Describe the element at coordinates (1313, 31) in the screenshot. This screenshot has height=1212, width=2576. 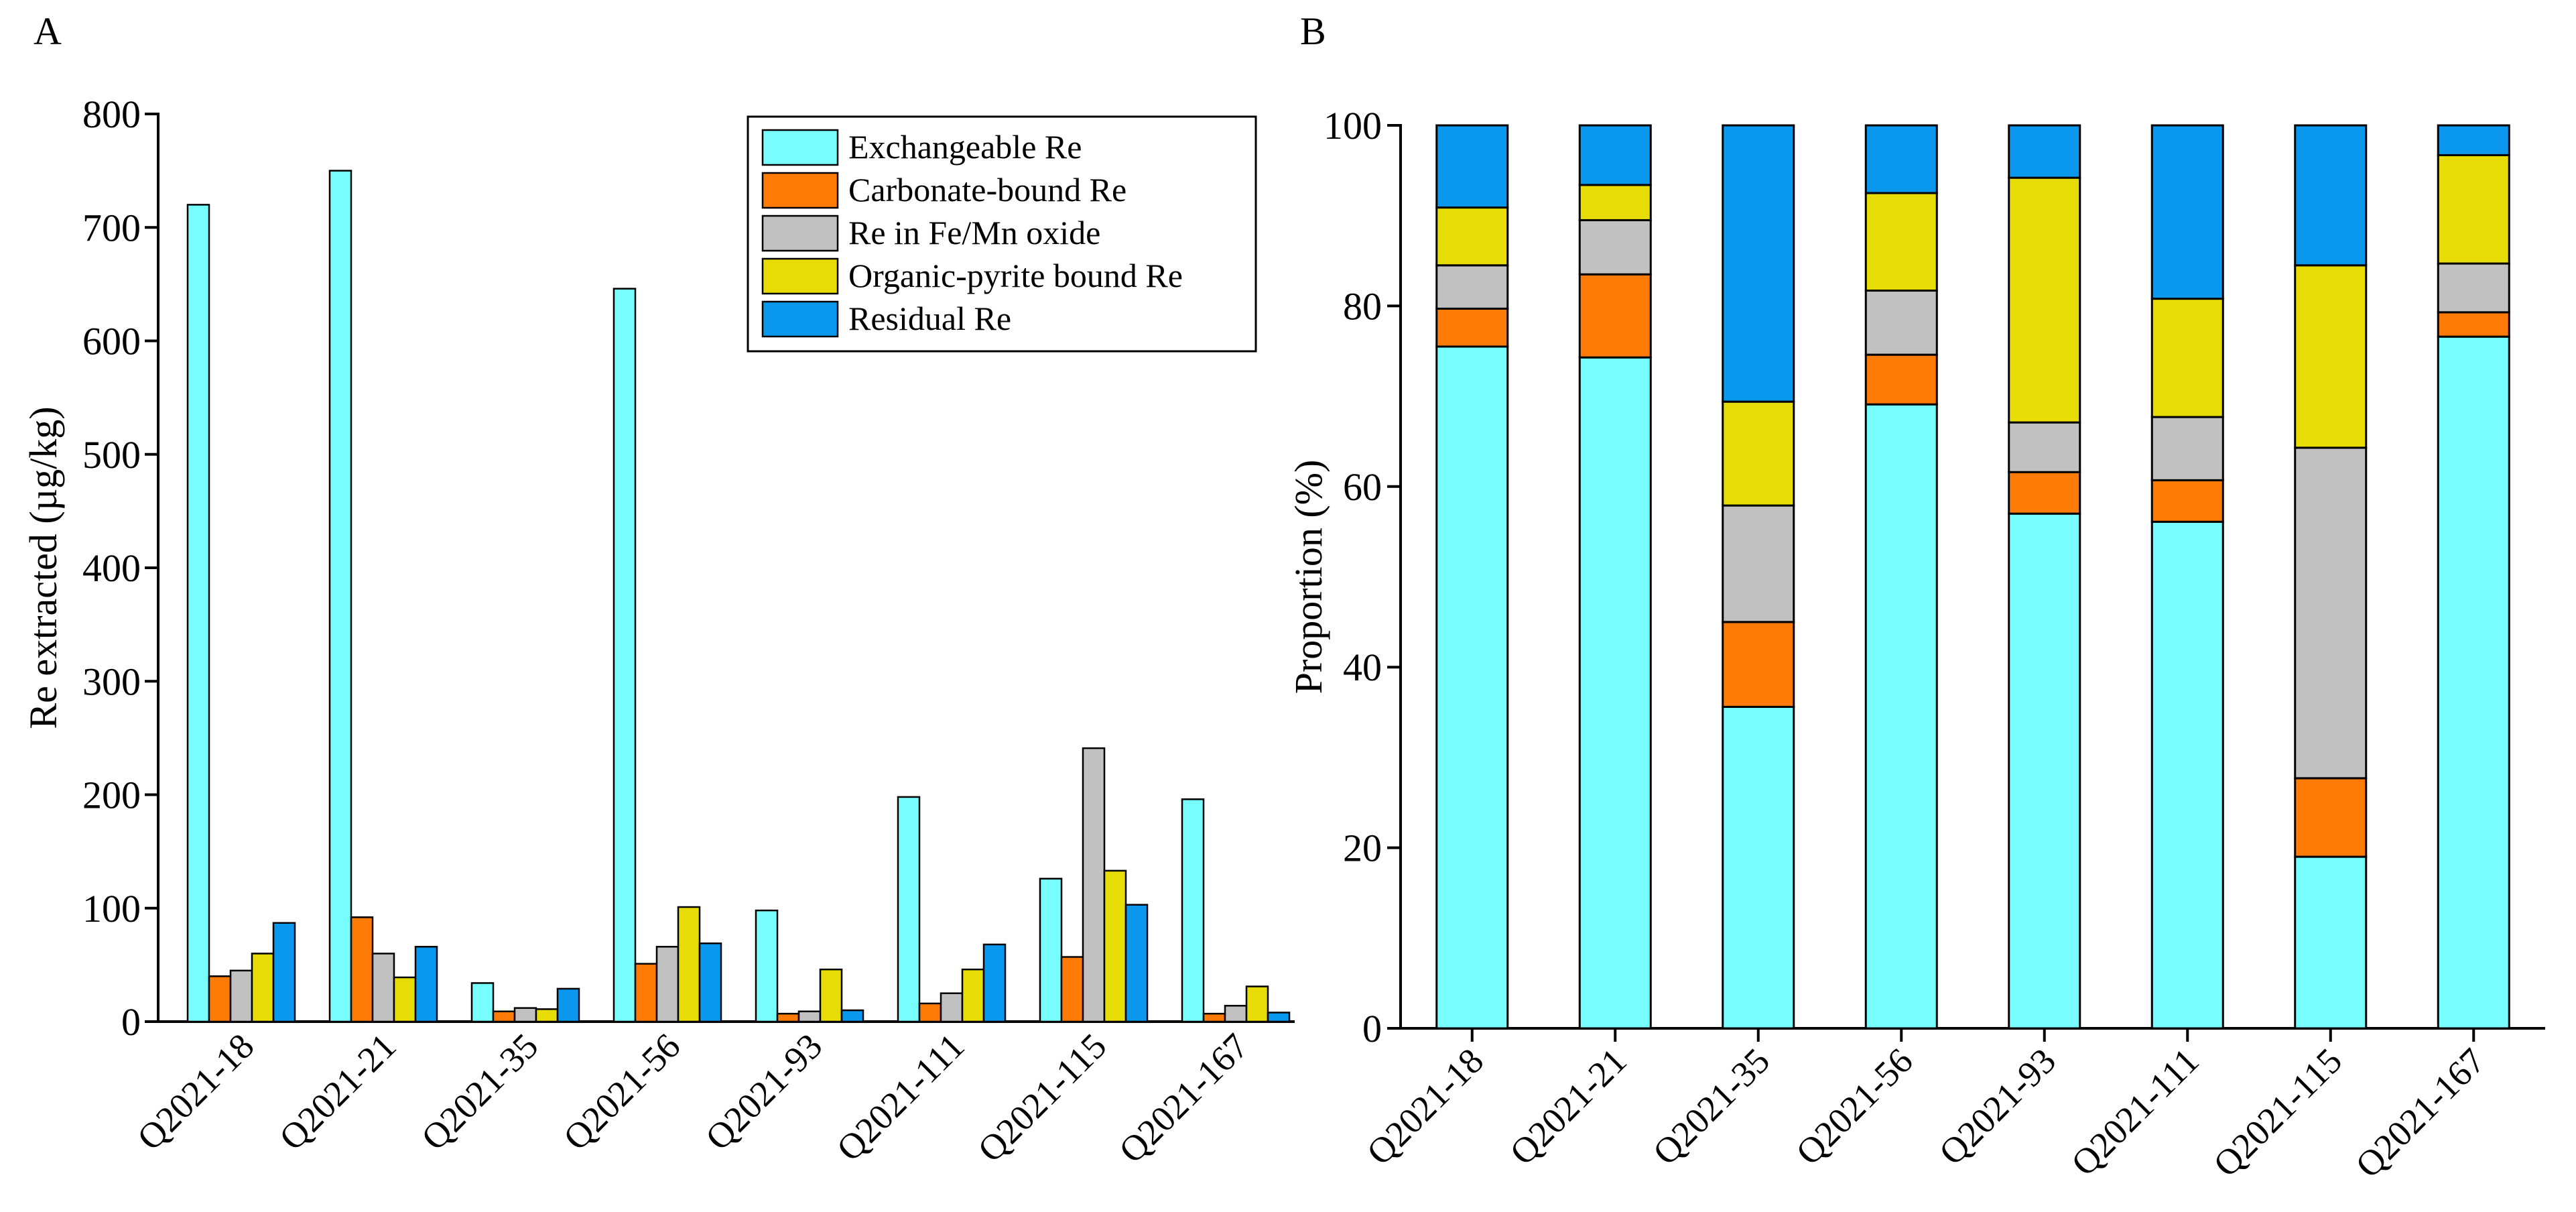
I see `panel-label-b: B` at that location.